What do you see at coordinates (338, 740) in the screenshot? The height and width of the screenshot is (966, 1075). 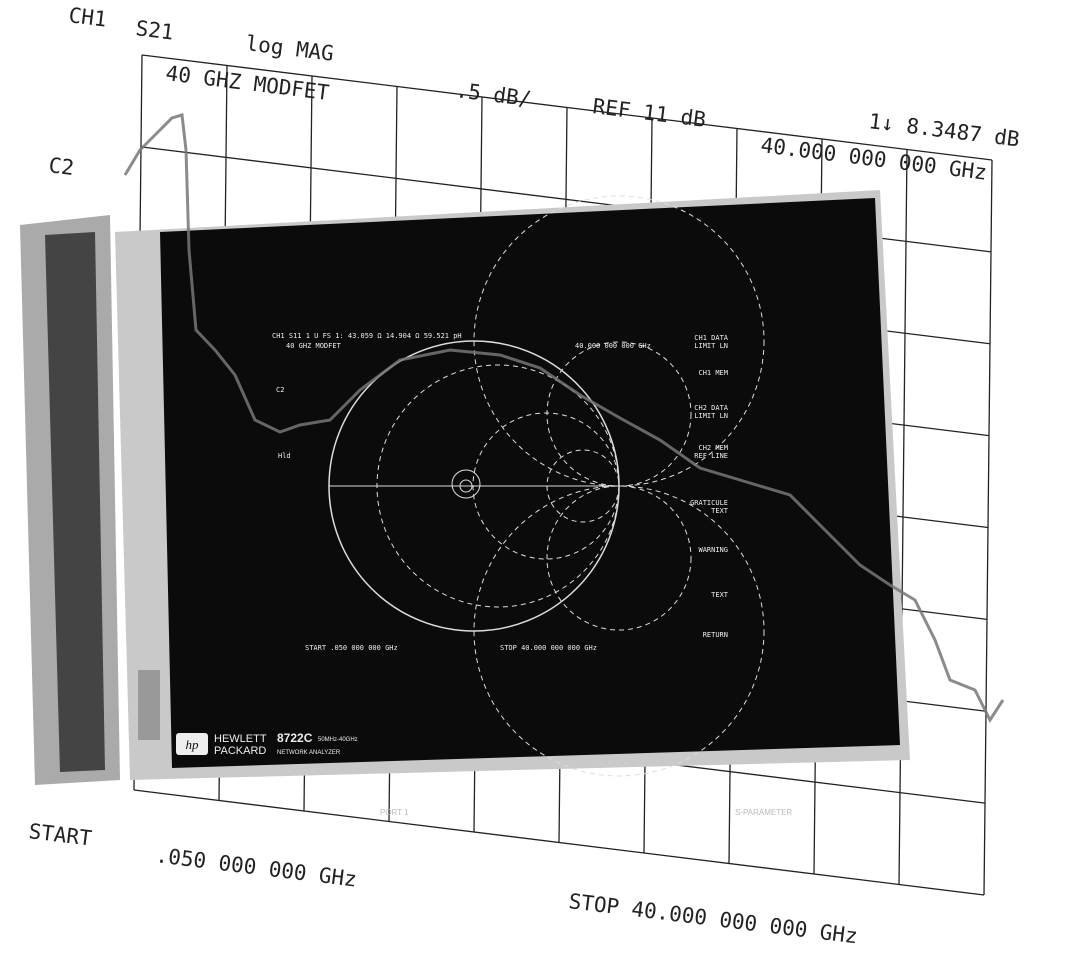 I see `brand-range: 50MHz-40GHz` at bounding box center [338, 740].